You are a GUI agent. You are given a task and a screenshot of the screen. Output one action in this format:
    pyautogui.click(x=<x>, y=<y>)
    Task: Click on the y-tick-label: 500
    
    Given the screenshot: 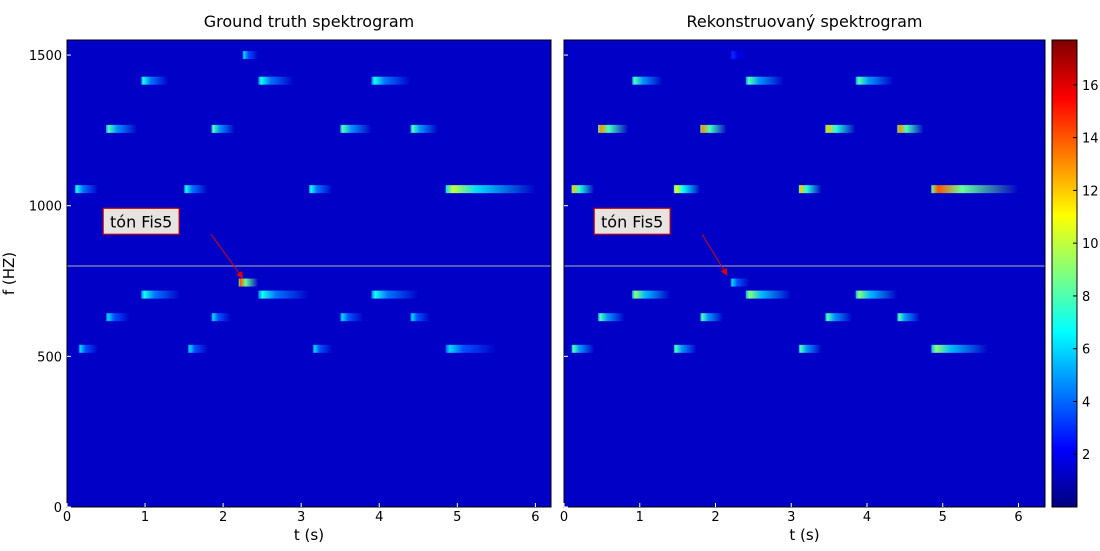 What is the action you would take?
    pyautogui.click(x=49, y=357)
    